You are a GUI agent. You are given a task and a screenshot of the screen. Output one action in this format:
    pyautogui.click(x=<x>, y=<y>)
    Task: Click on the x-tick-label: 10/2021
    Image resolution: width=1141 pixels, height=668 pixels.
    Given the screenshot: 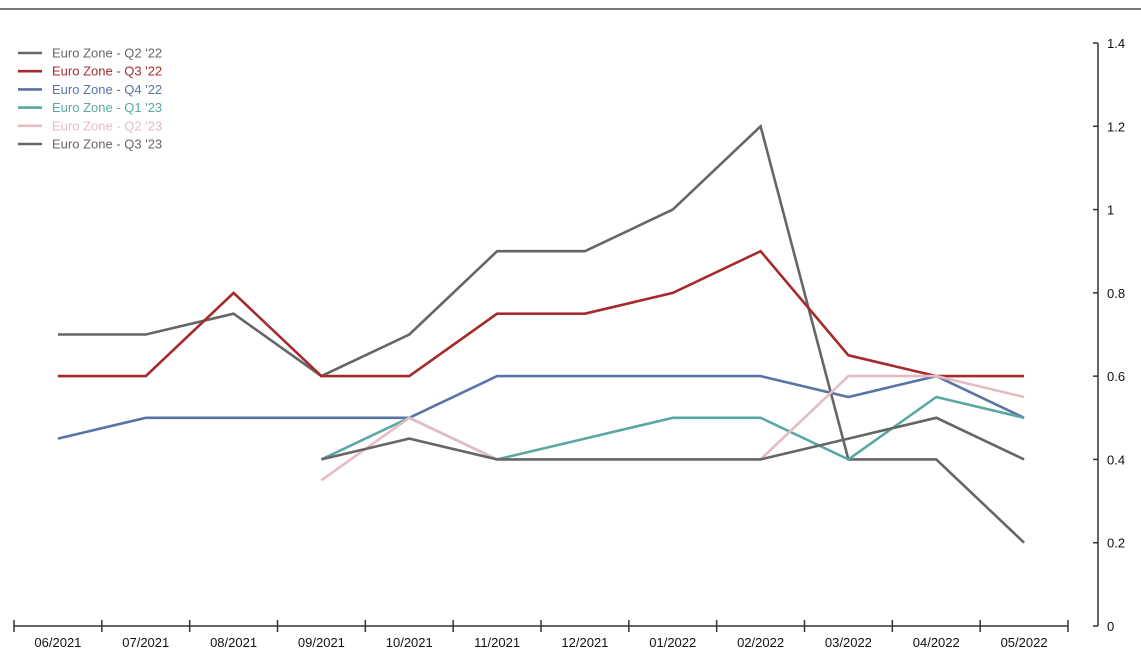 What is the action you would take?
    pyautogui.click(x=409, y=642)
    